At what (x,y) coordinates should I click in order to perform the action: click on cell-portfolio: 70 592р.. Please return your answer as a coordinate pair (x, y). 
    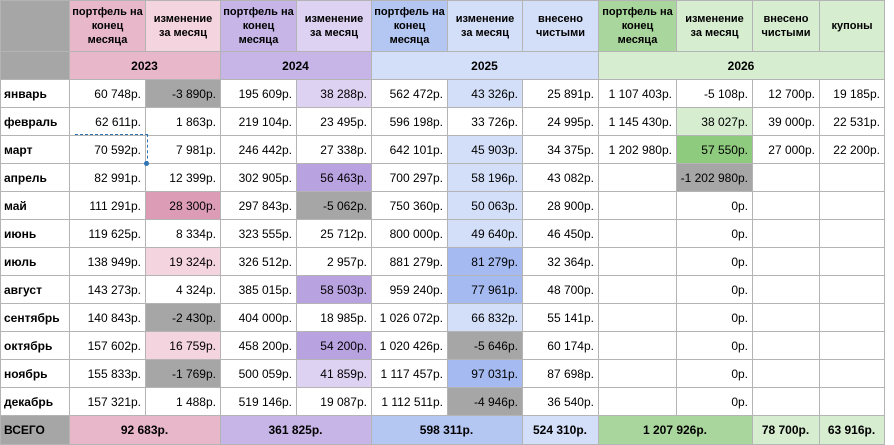
    Looking at the image, I should click on (107, 149).